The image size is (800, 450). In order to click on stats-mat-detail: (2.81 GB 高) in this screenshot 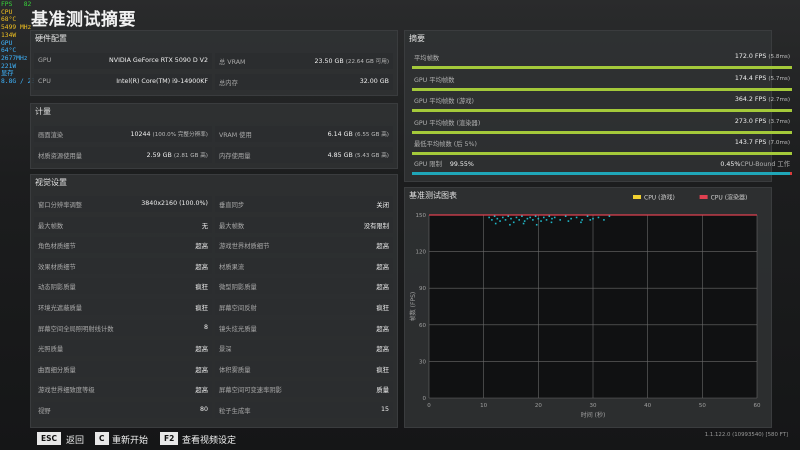, I will do `click(190, 156)`.